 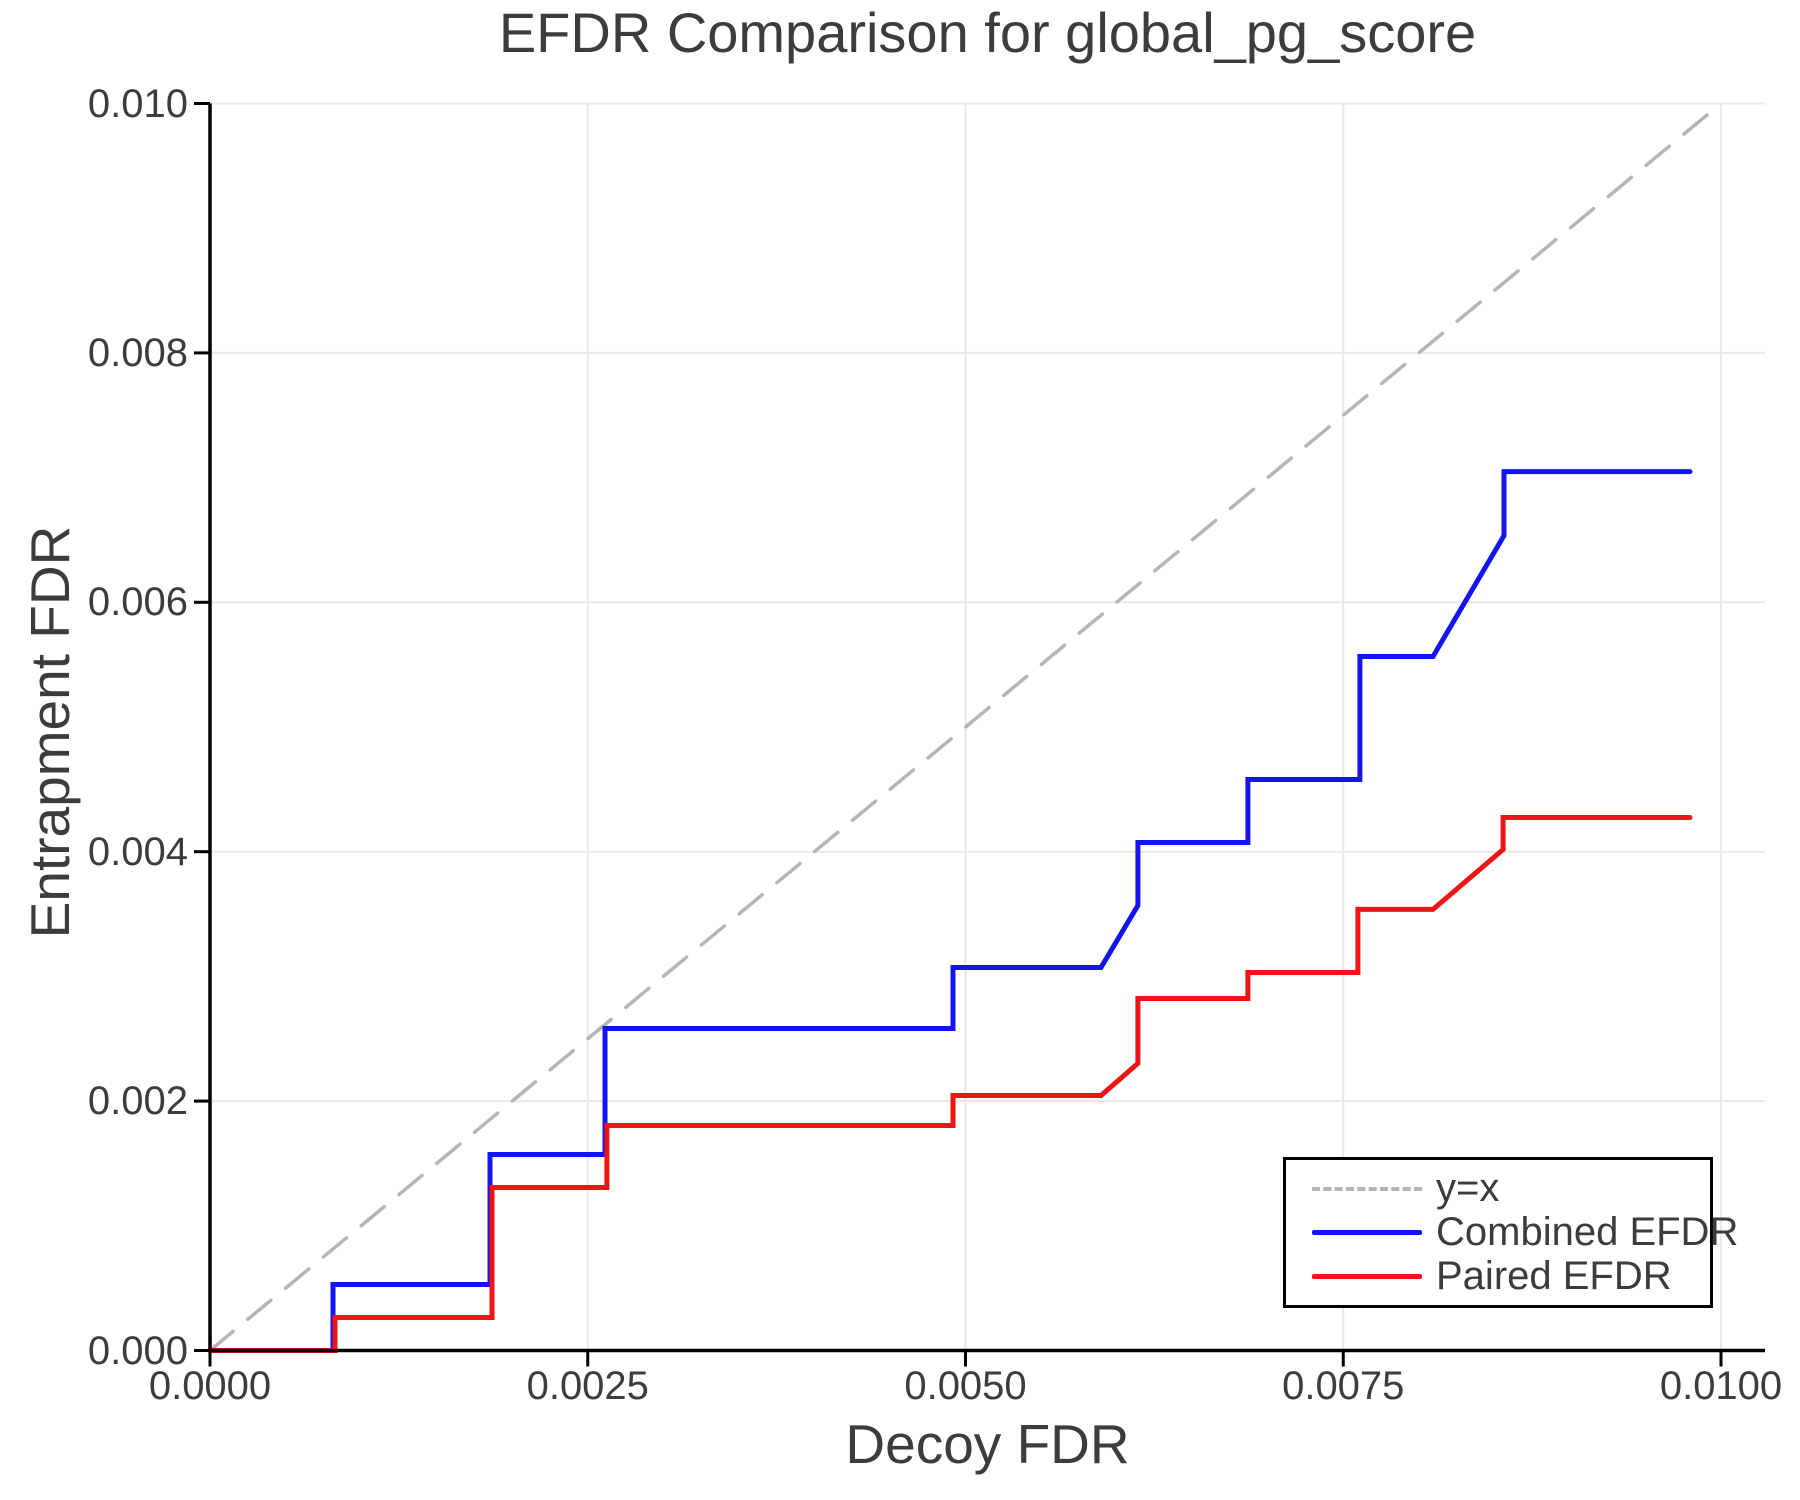 What do you see at coordinates (1343, 1386) in the screenshot?
I see `x-tick-label: 0.0075` at bounding box center [1343, 1386].